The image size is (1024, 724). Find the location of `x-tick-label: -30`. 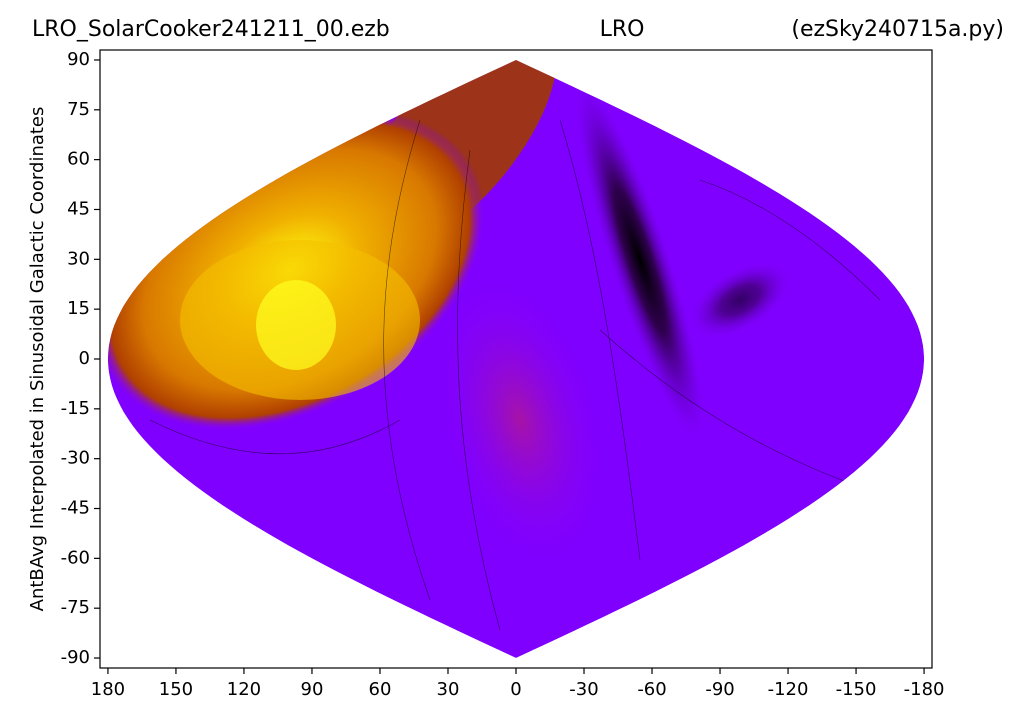

x-tick-label: -30 is located at coordinates (583, 689).